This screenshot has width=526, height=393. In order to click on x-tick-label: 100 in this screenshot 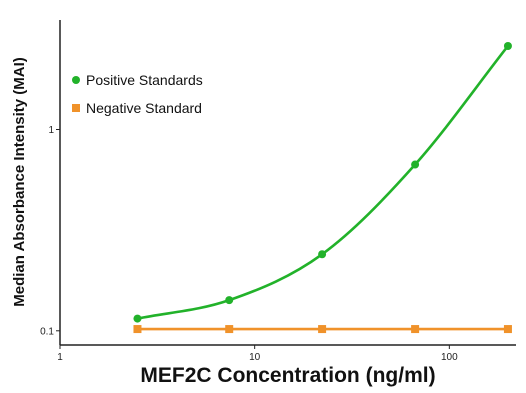, I will do `click(449, 357)`.